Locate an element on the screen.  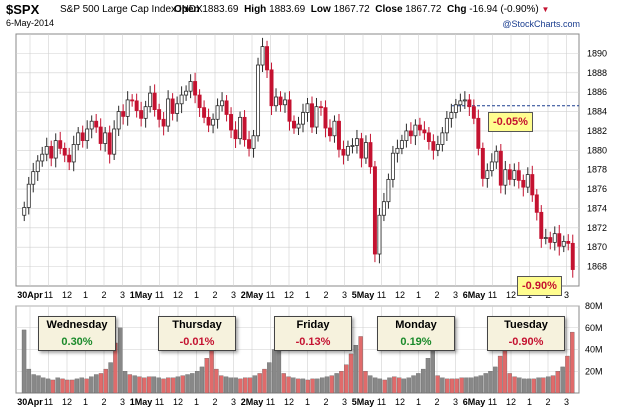
price-tick-label: 1874 is located at coordinates (597, 208).